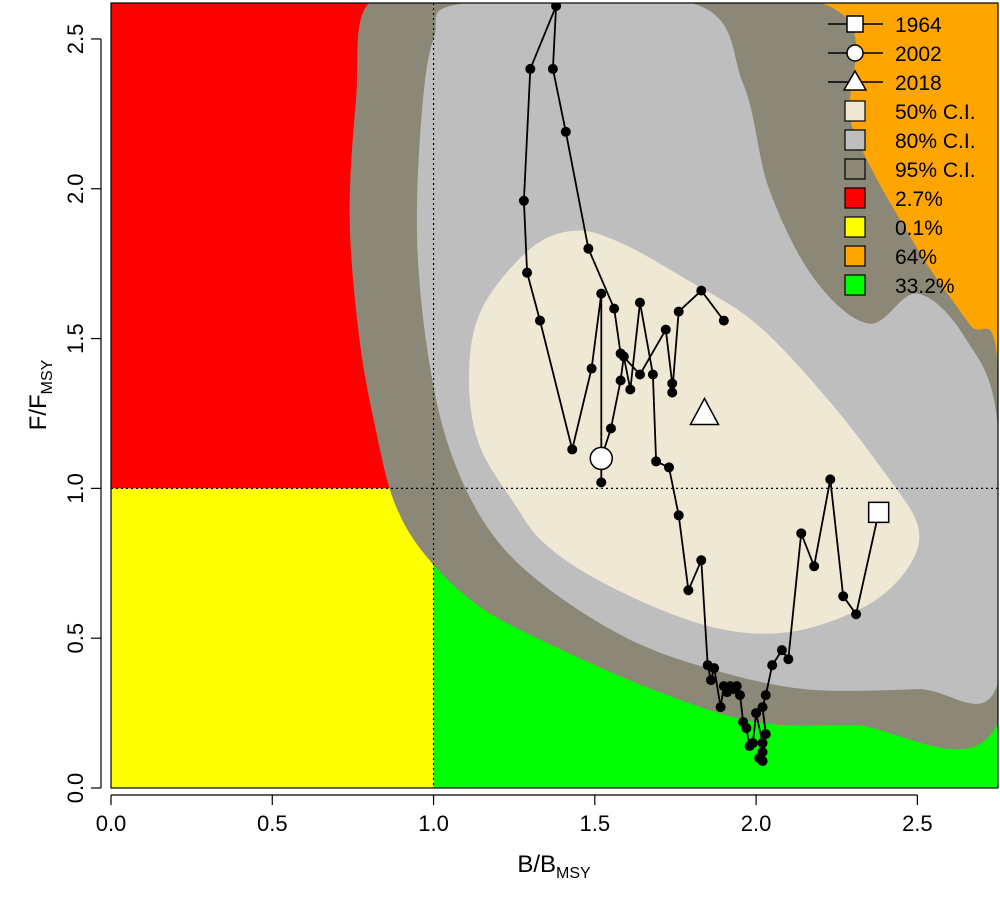 Image resolution: width=1000 pixels, height=905 pixels. Describe the element at coordinates (272, 638) in the screenshot. I see `quadrant-yellow` at that location.